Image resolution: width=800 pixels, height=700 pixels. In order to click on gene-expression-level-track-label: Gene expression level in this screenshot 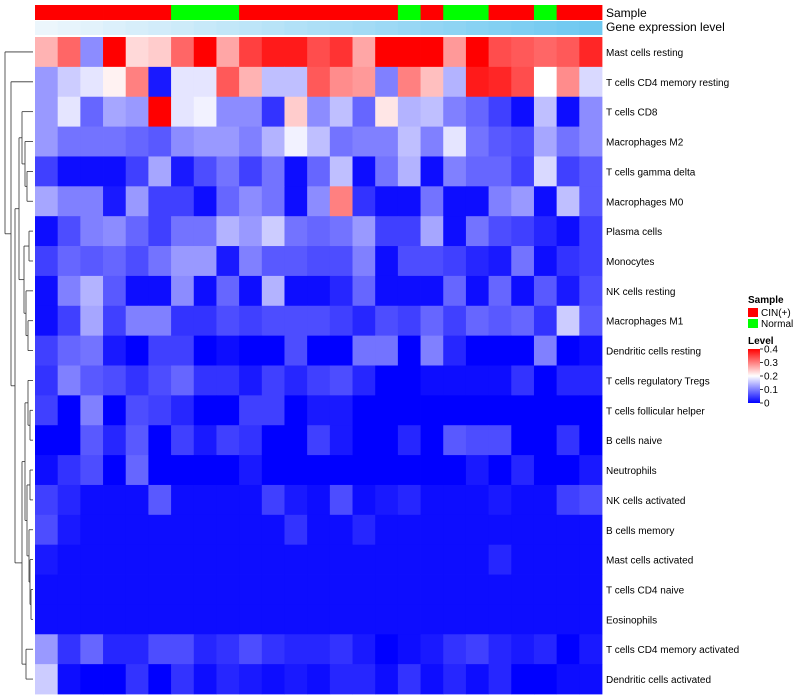, I will do `click(665, 27)`.